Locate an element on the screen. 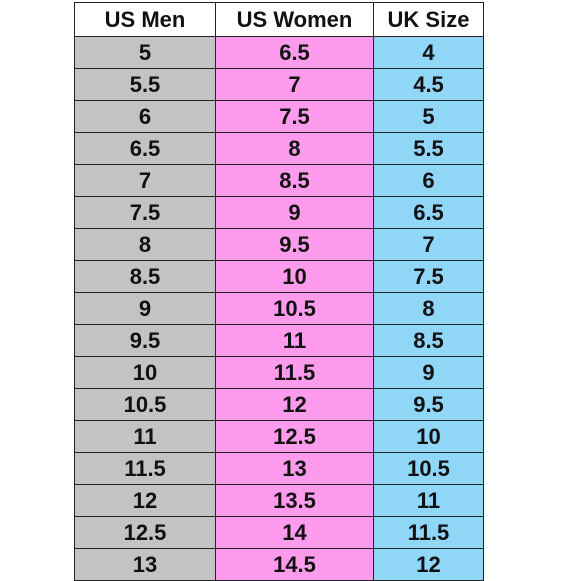  table-row: 7.5 9 6.5 is located at coordinates (279, 212).